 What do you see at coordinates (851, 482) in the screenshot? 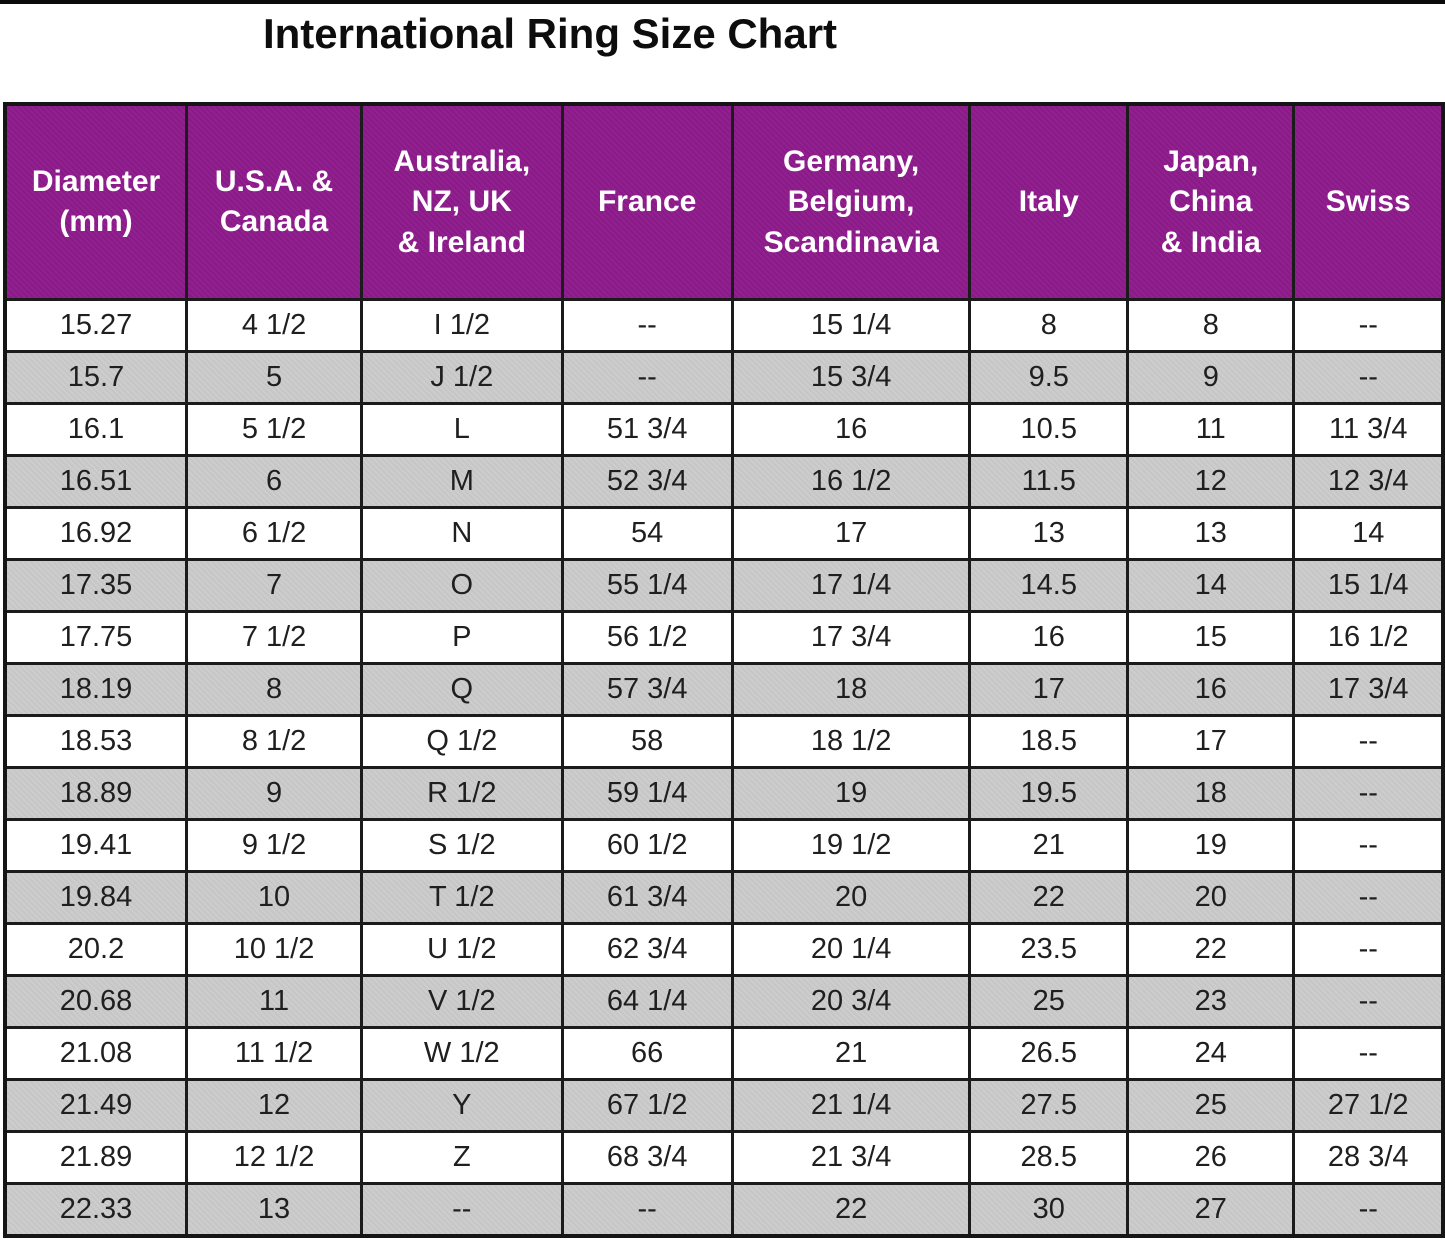
I see `table-cell: 16 1/2` at bounding box center [851, 482].